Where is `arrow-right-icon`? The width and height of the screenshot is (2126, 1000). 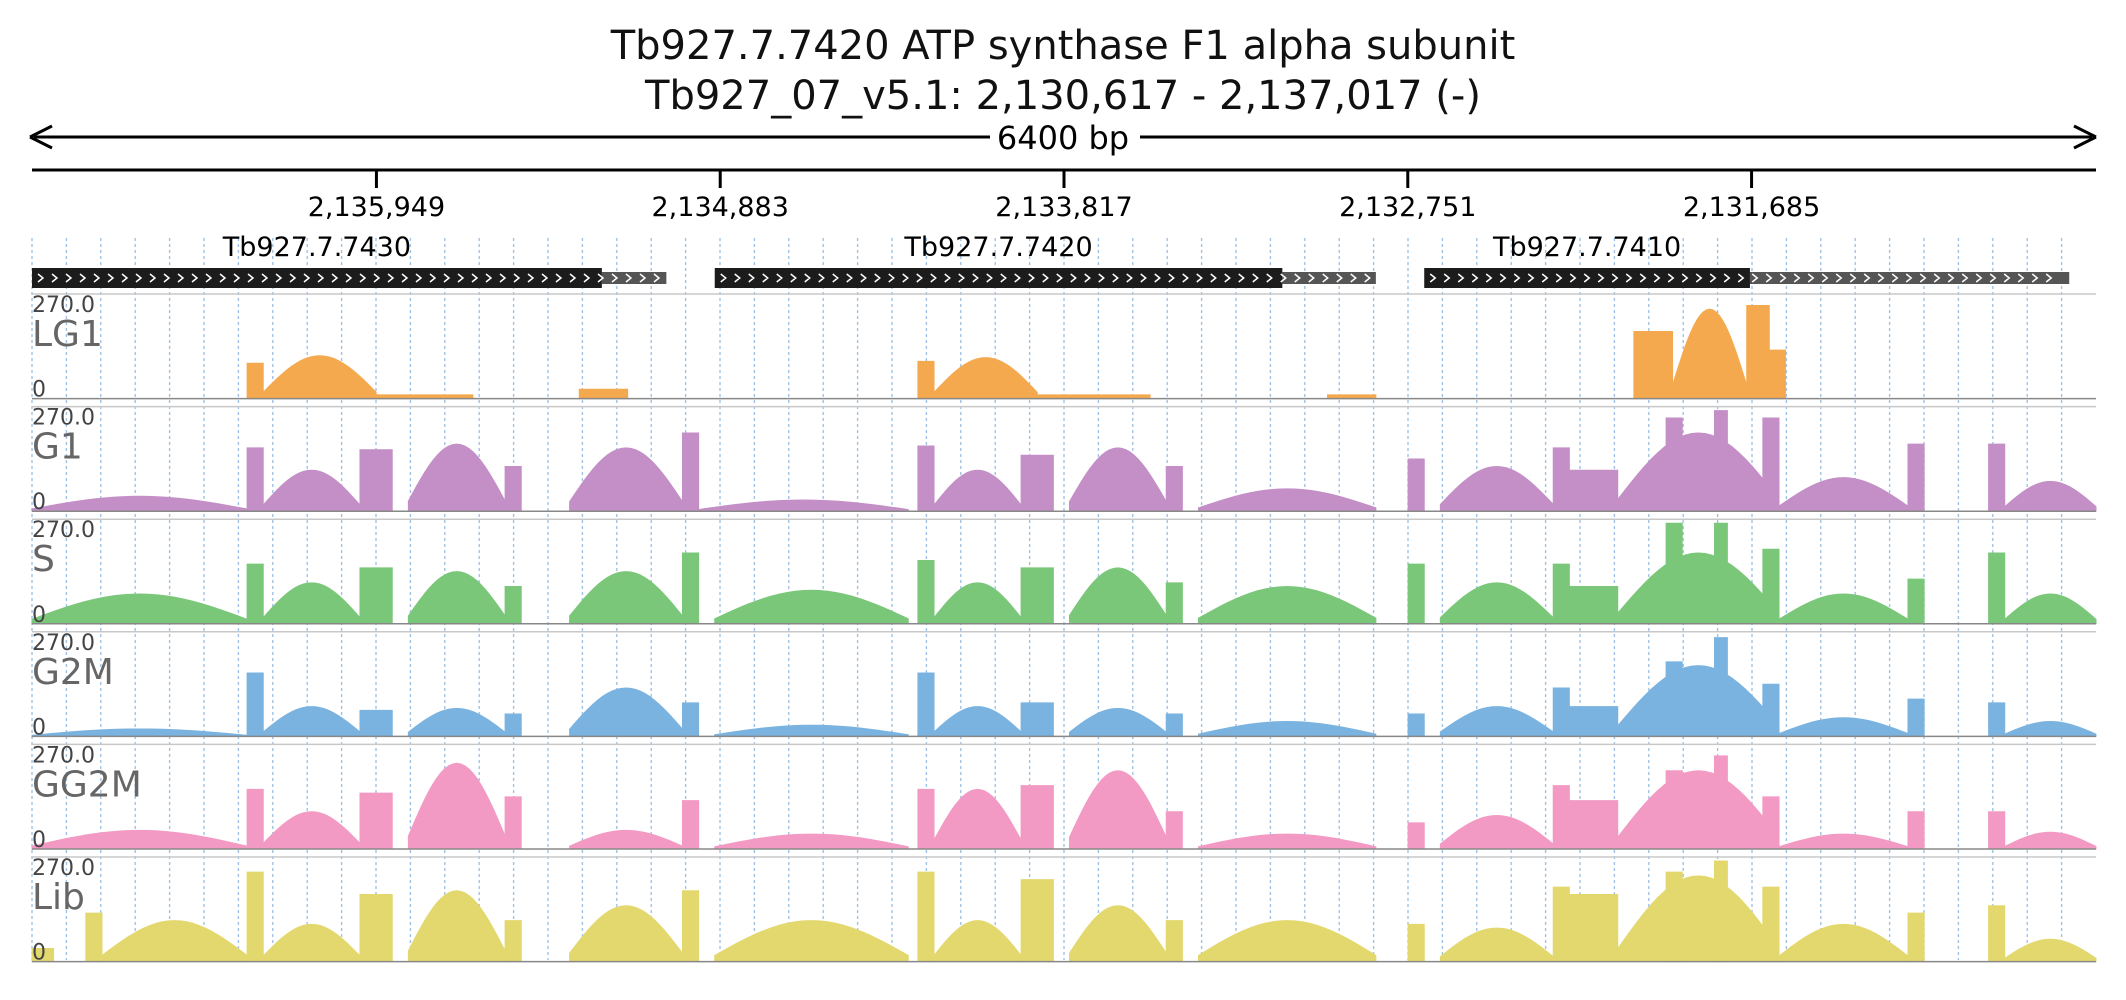
arrow-right-icon is located at coordinates (2085, 137).